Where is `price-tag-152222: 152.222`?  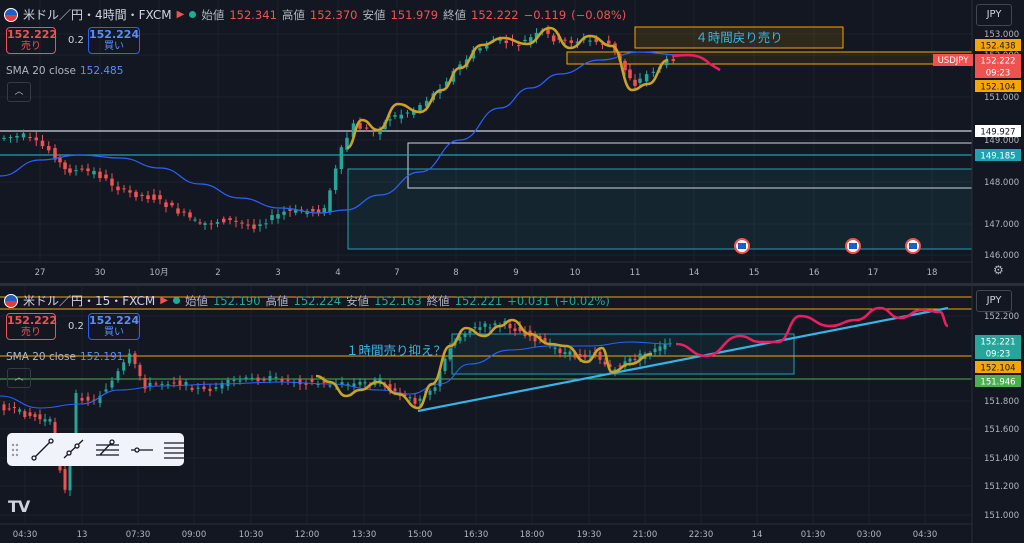 price-tag-152222: 152.222 is located at coordinates (997, 62).